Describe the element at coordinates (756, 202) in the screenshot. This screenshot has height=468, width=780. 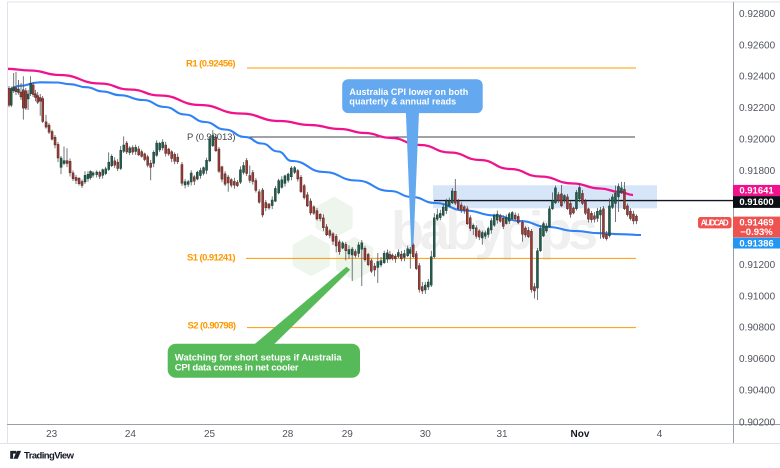
I see `svg-text: 0.91600` at that location.